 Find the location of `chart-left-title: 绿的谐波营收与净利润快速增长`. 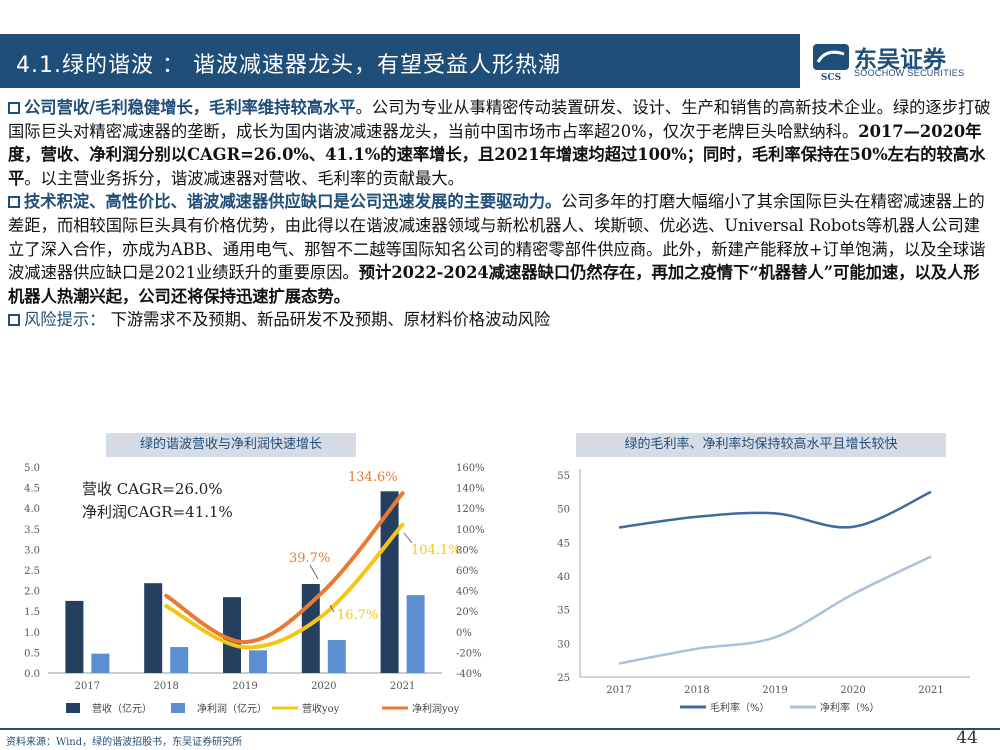

chart-left-title: 绿的谐波营收与净利润快速增长 is located at coordinates (231, 445).